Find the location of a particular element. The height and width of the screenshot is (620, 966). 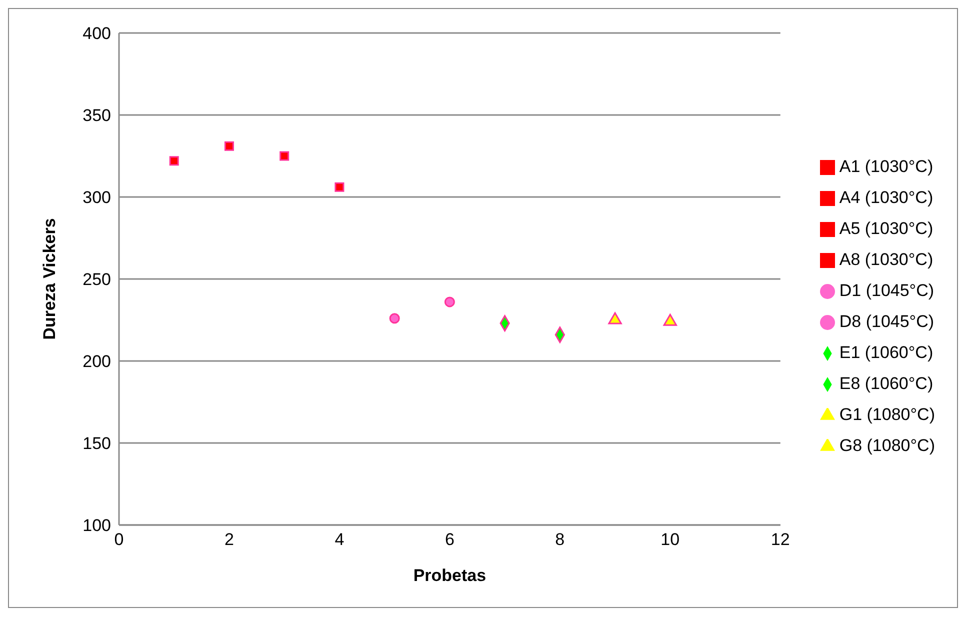

legend-label: E1 (1060°C) is located at coordinates (886, 352).